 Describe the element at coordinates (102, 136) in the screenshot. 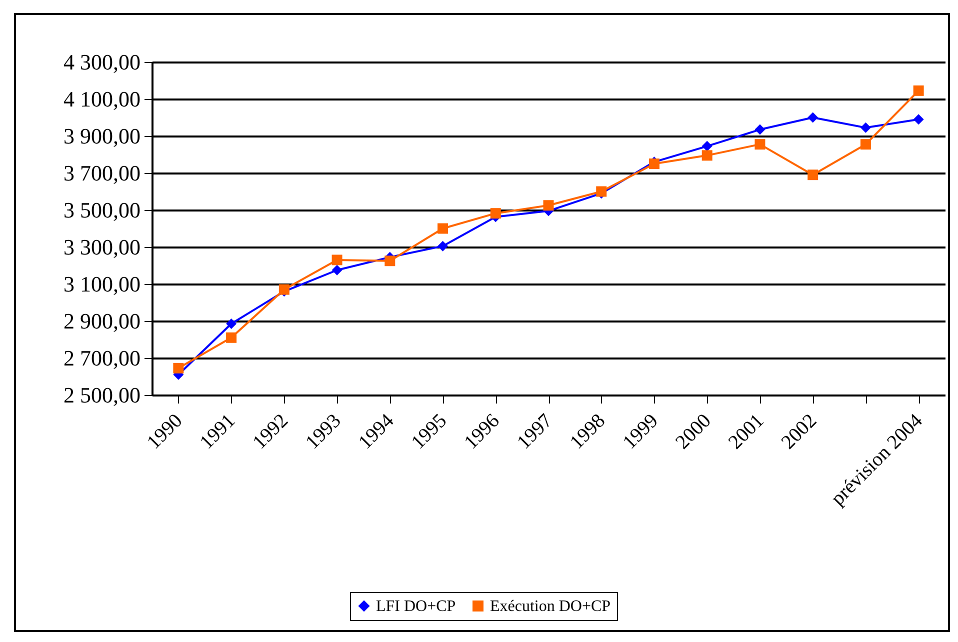

I see `y-tick-label: 3 900,00` at that location.